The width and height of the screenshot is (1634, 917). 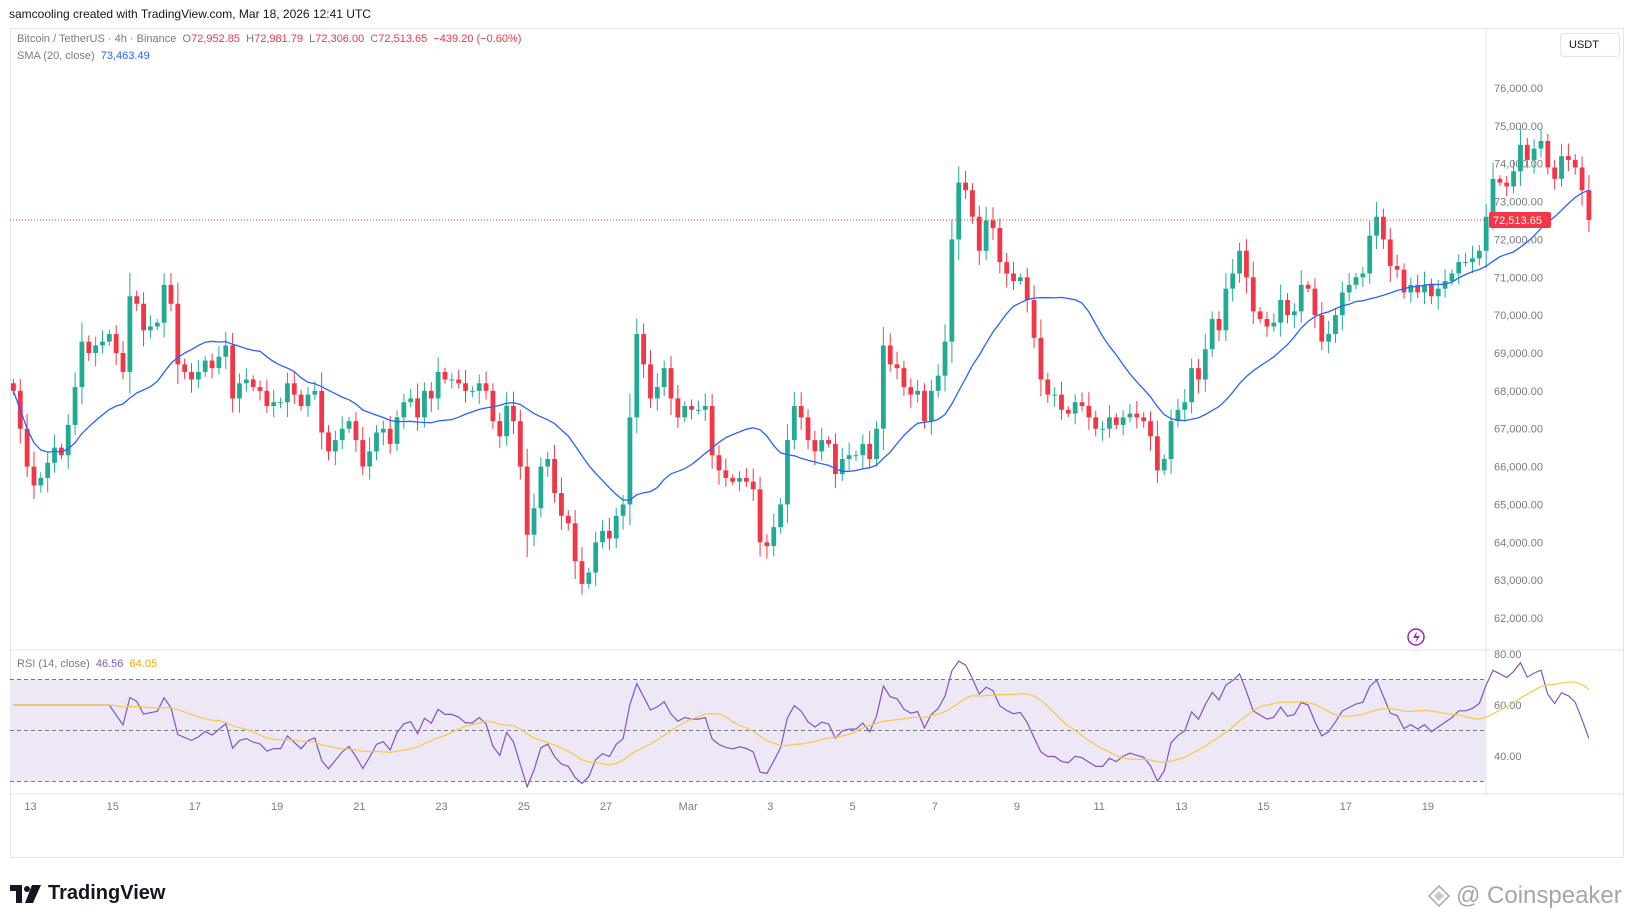 I want to click on lightning-icon, so click(x=1416, y=637).